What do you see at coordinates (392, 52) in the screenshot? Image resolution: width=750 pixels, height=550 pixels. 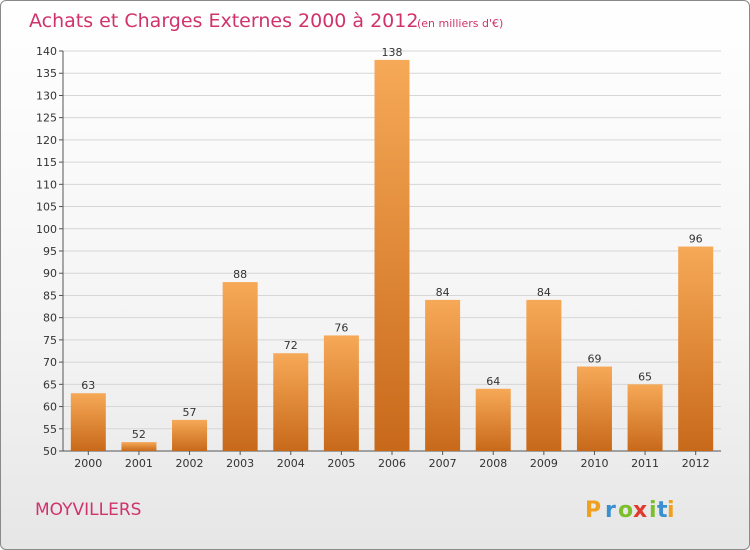 I see `data-label: 138` at bounding box center [392, 52].